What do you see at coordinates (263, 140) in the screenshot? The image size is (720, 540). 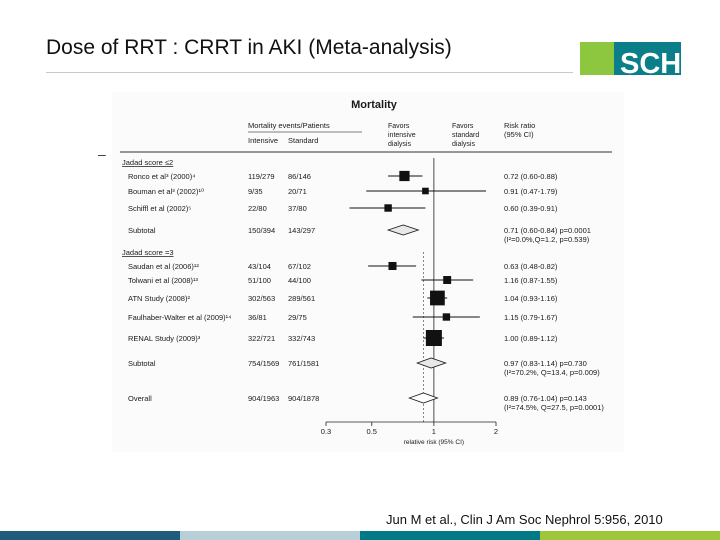 I see `header-intensive: Intensive` at bounding box center [263, 140].